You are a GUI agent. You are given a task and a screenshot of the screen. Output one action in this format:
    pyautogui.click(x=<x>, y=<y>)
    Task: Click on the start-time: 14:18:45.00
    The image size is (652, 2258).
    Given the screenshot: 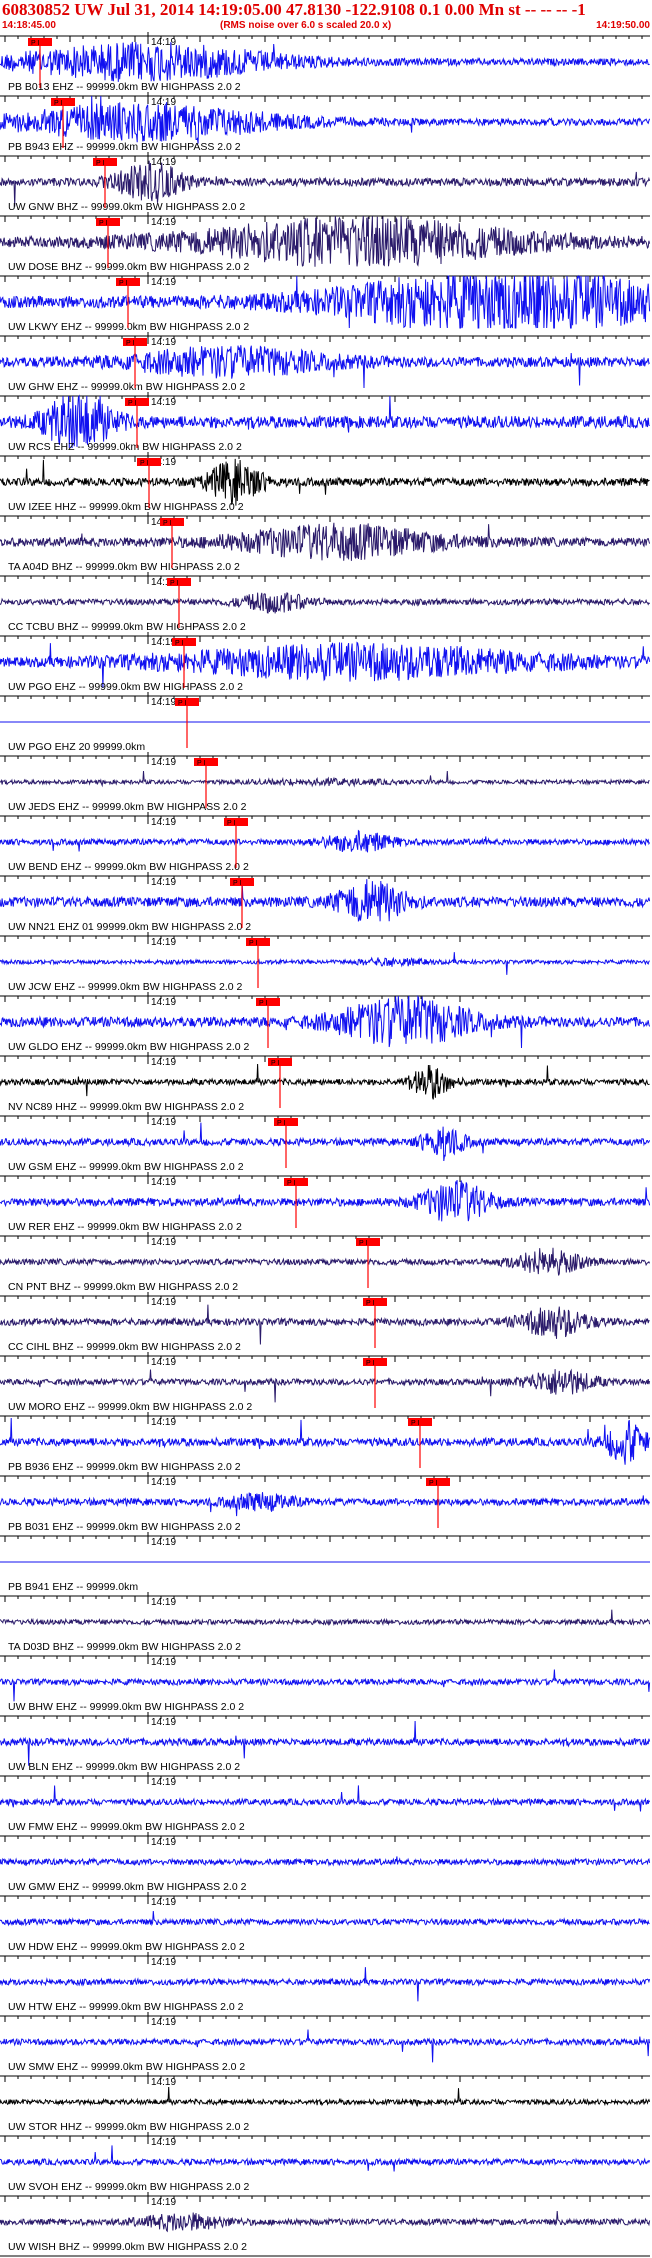 What is the action you would take?
    pyautogui.click(x=29, y=25)
    